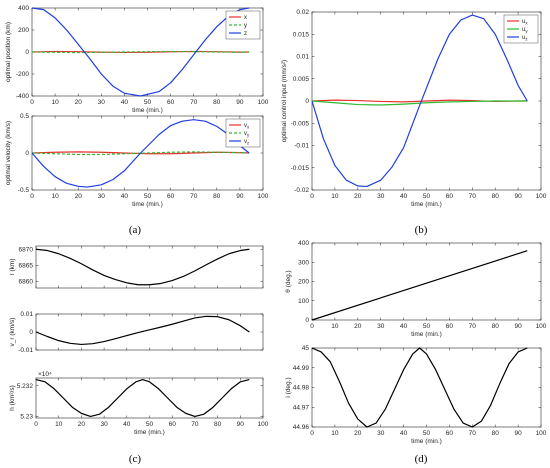  I want to click on y-tick-label: 6870, so click(26, 249).